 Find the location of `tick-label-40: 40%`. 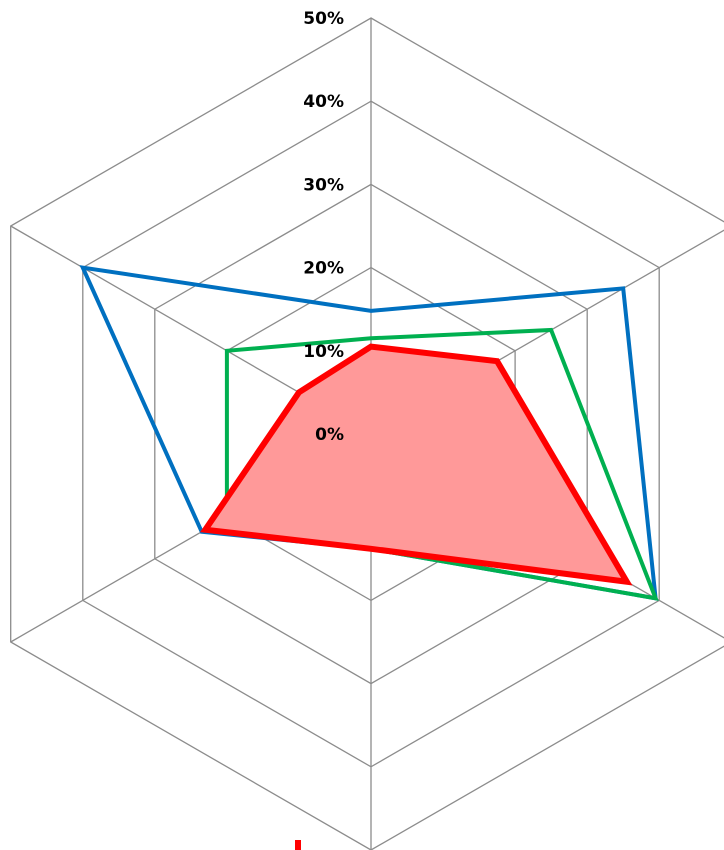

tick-label-40: 40% is located at coordinates (323, 102).